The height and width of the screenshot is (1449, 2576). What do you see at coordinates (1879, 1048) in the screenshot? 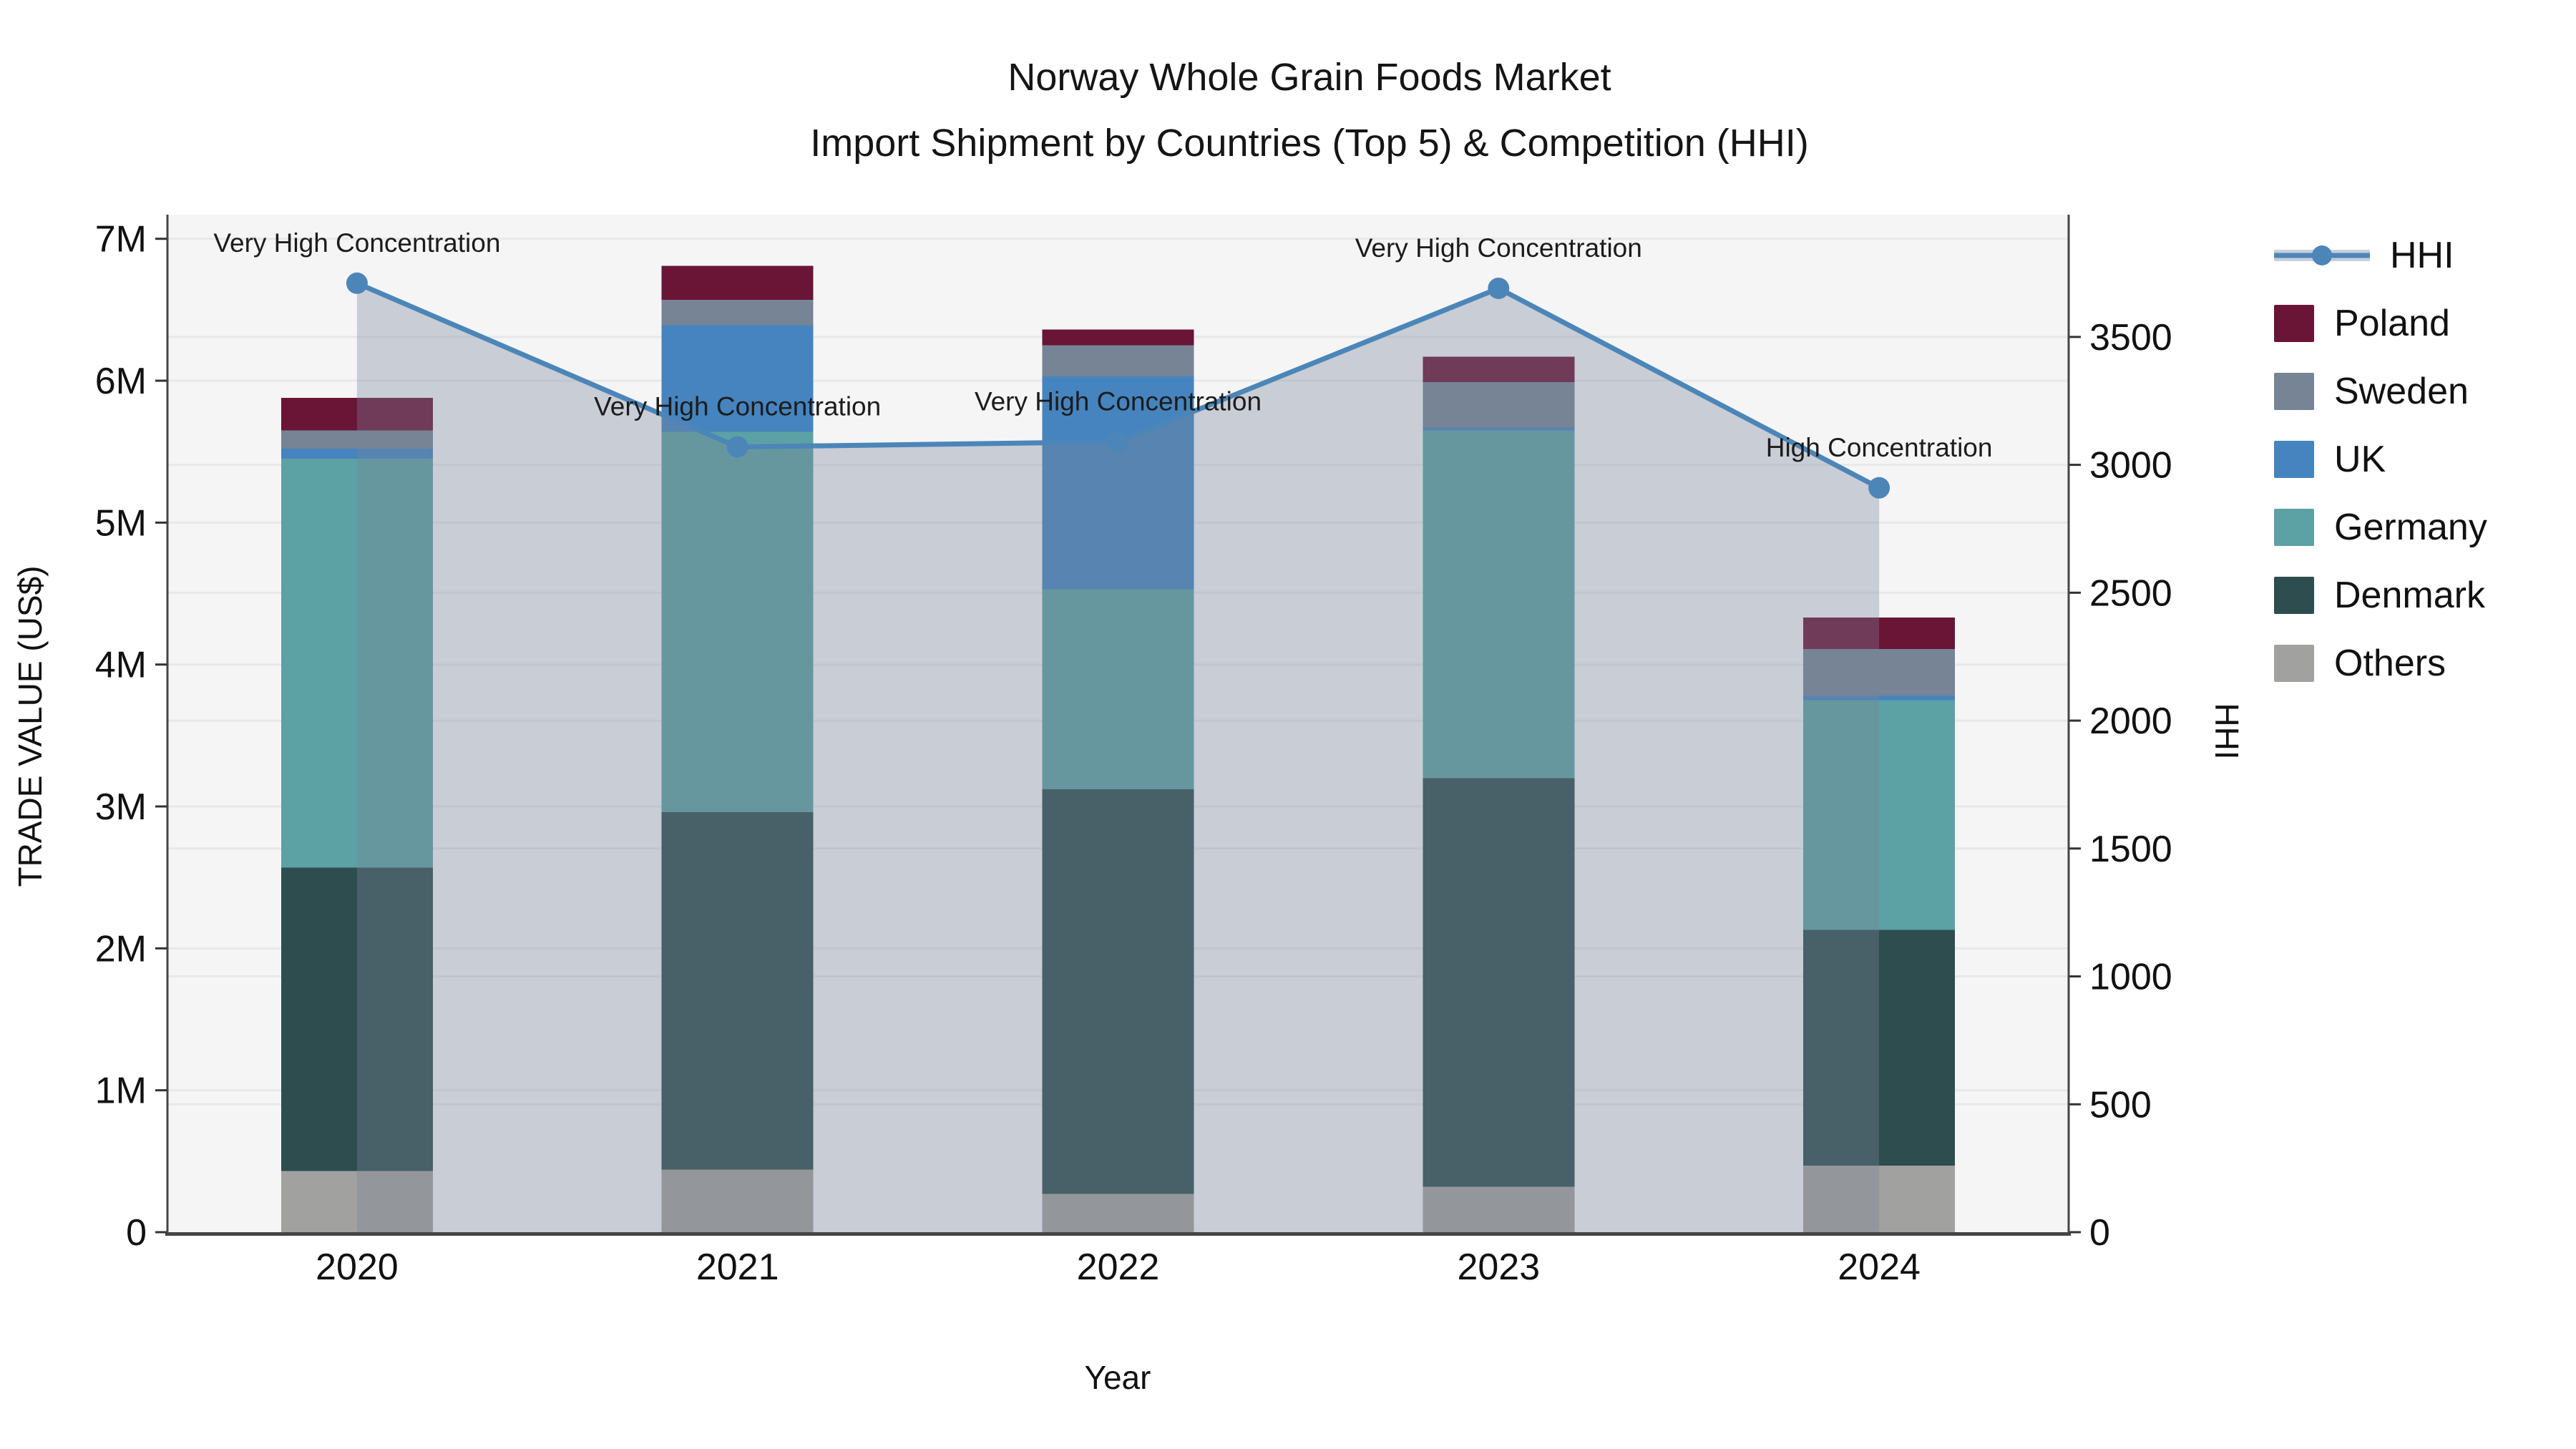
I see `bar-segment-denmark-2024` at bounding box center [1879, 1048].